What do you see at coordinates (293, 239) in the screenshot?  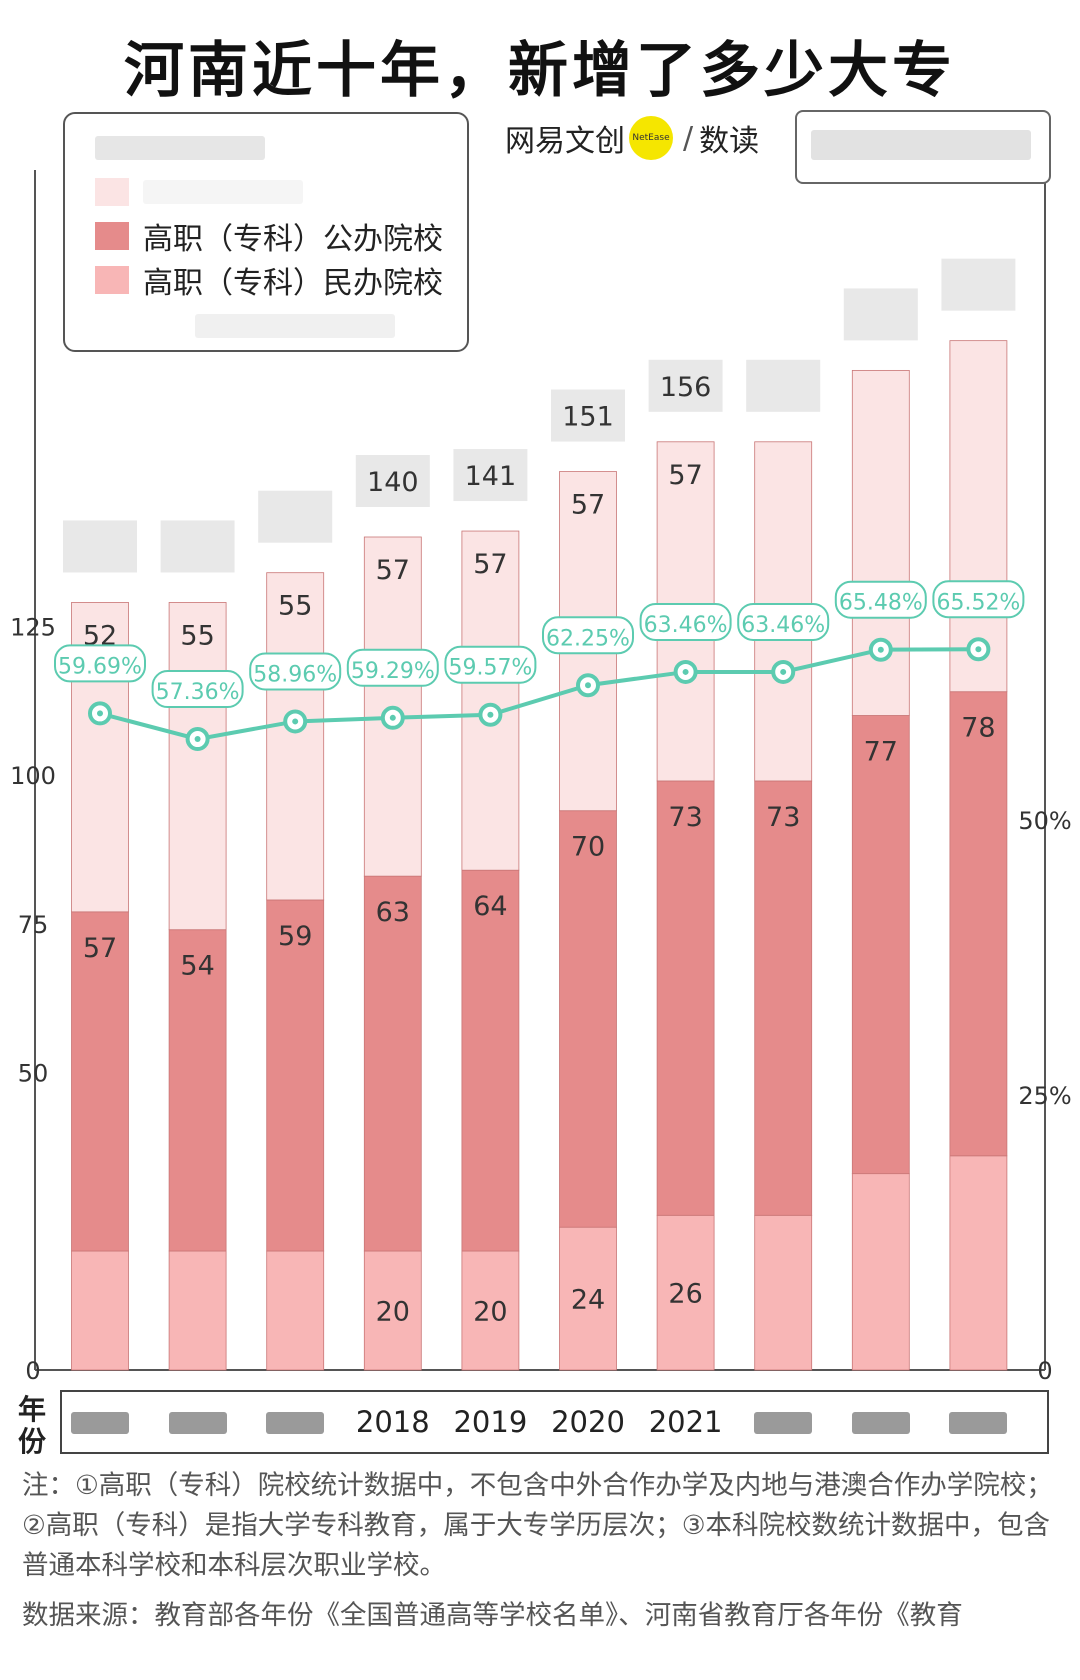 I see `legend-label-public: 高职（专科）公办院校` at bounding box center [293, 239].